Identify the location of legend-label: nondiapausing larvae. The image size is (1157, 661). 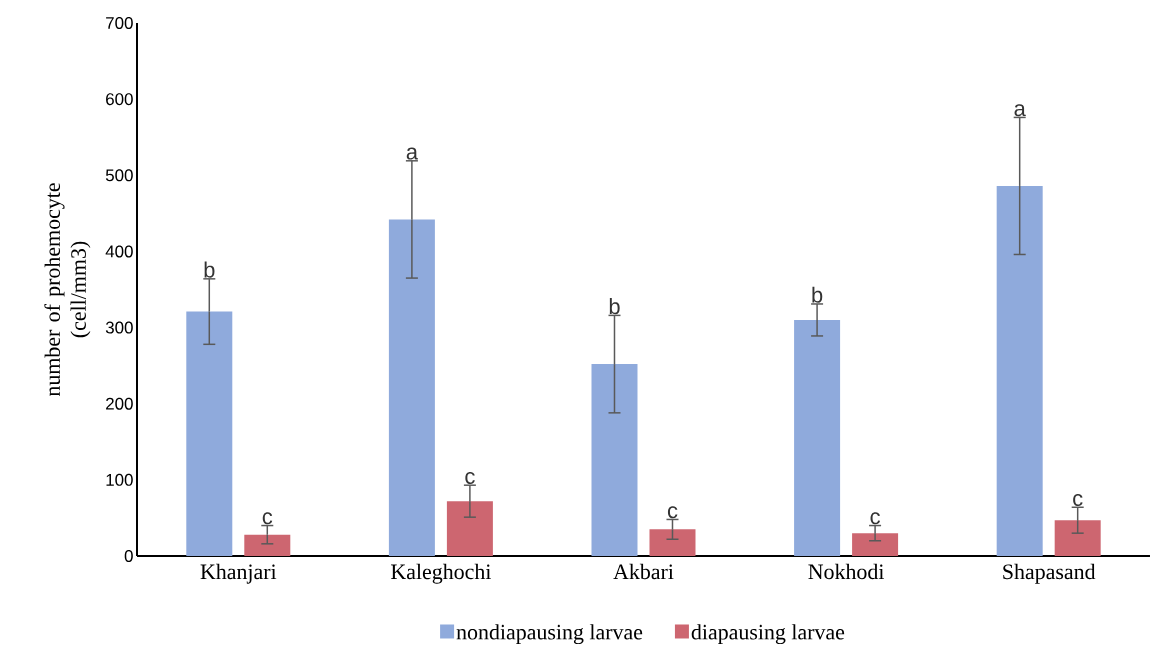
(549, 634).